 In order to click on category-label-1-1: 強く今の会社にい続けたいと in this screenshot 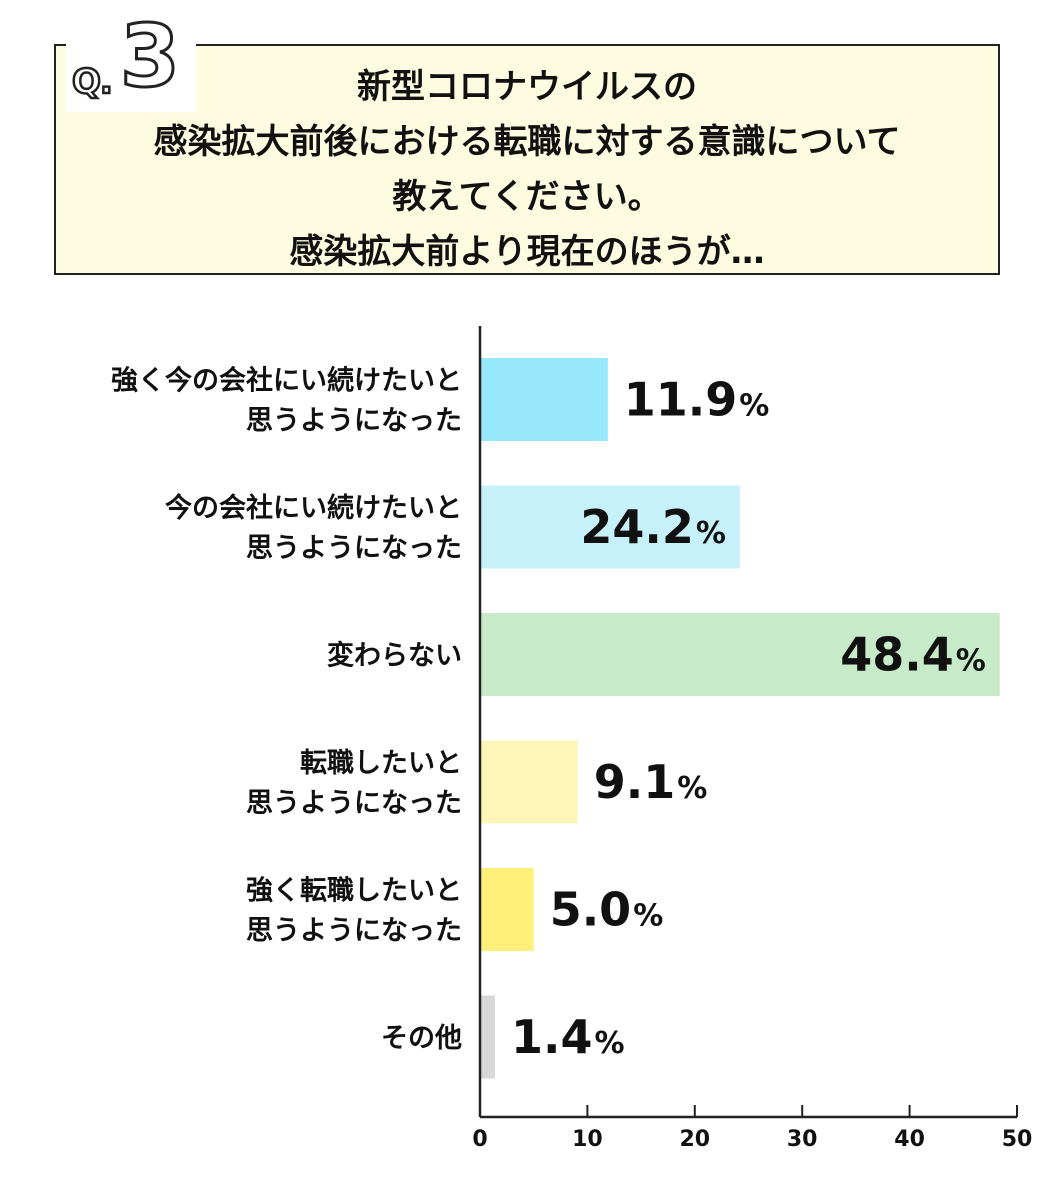, I will do `click(286, 381)`.